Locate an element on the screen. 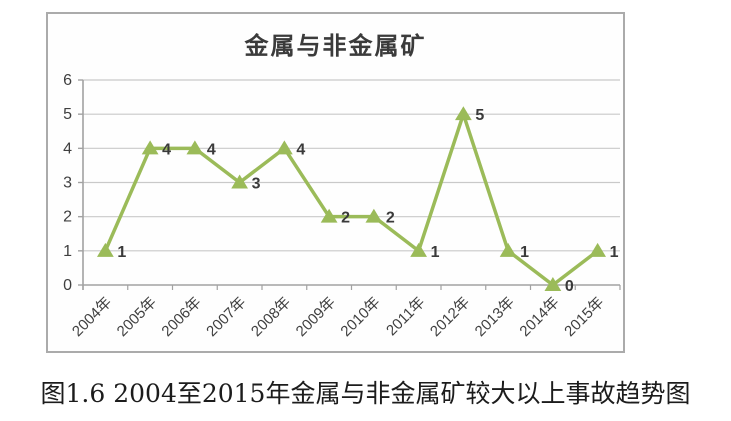 The width and height of the screenshot is (731, 421). y-axis-tick-label: 0 is located at coordinates (67, 285).